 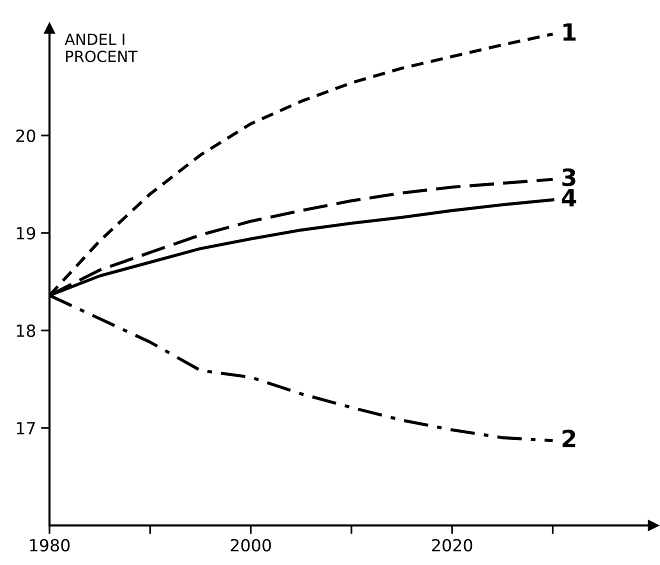 I want to click on x-tick-label: 2020, so click(x=452, y=545).